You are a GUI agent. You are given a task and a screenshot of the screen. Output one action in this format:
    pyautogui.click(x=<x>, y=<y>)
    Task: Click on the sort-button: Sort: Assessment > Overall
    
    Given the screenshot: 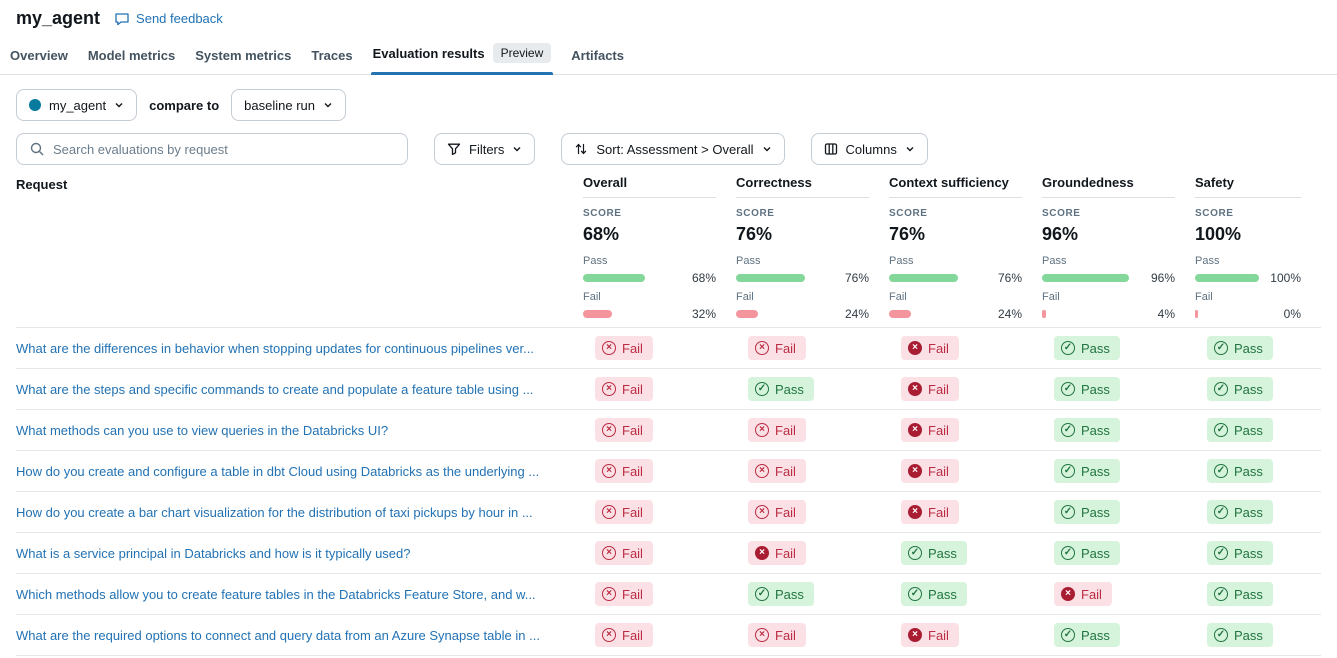 What is the action you would take?
    pyautogui.click(x=673, y=149)
    